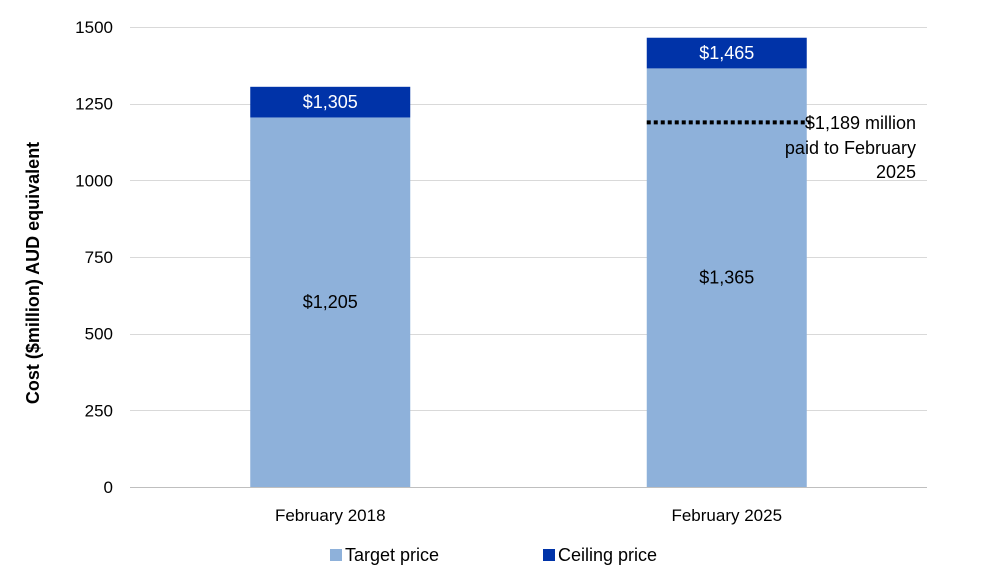 Image resolution: width=991 pixels, height=587 pixels. I want to click on data-label: $1,365, so click(726, 278).